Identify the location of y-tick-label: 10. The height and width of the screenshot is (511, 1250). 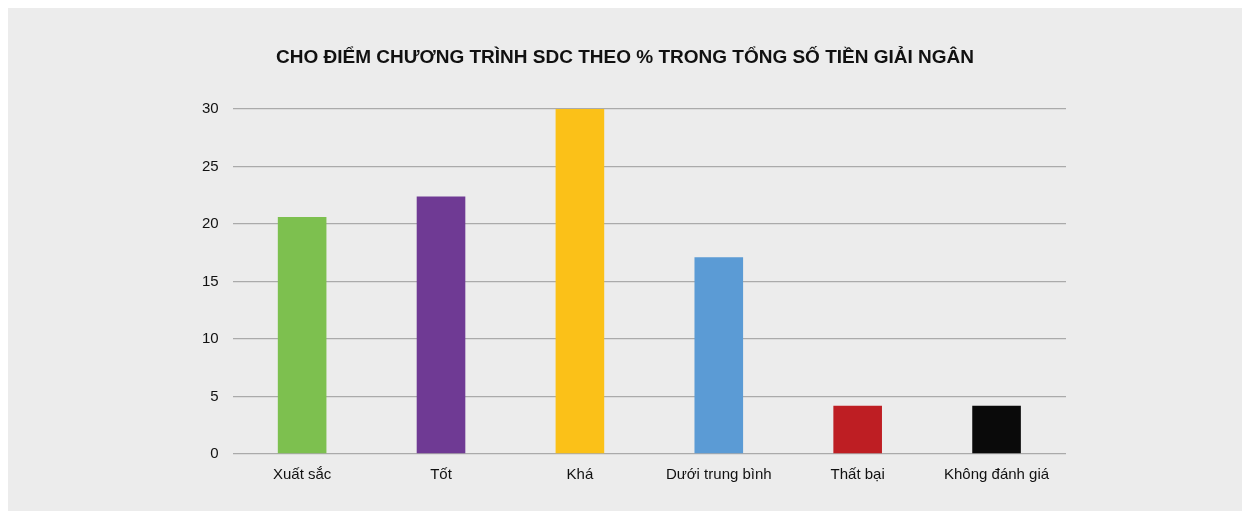
(210, 338).